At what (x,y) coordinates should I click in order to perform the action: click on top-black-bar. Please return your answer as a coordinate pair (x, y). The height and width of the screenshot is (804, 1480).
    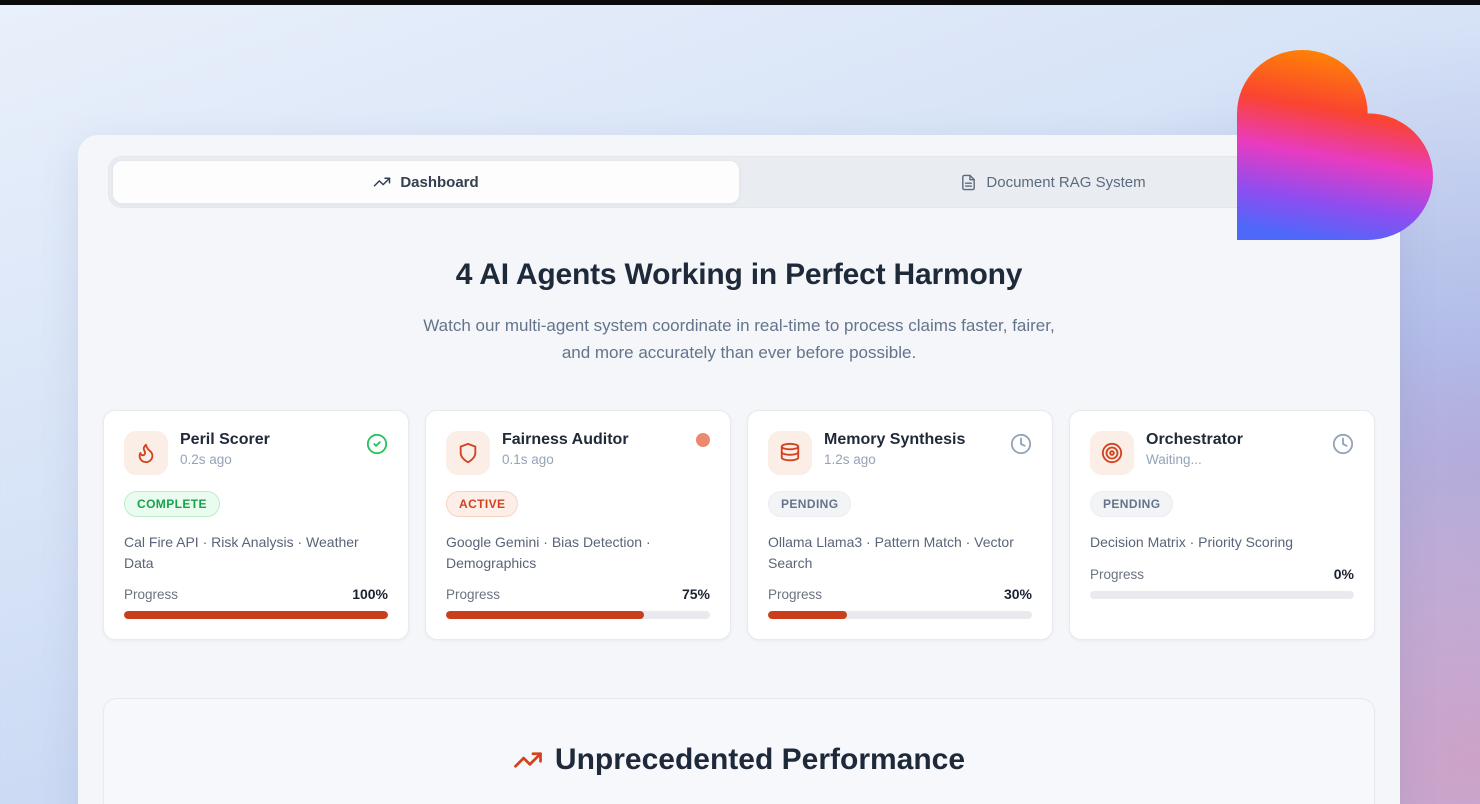
    Looking at the image, I should click on (740, 2).